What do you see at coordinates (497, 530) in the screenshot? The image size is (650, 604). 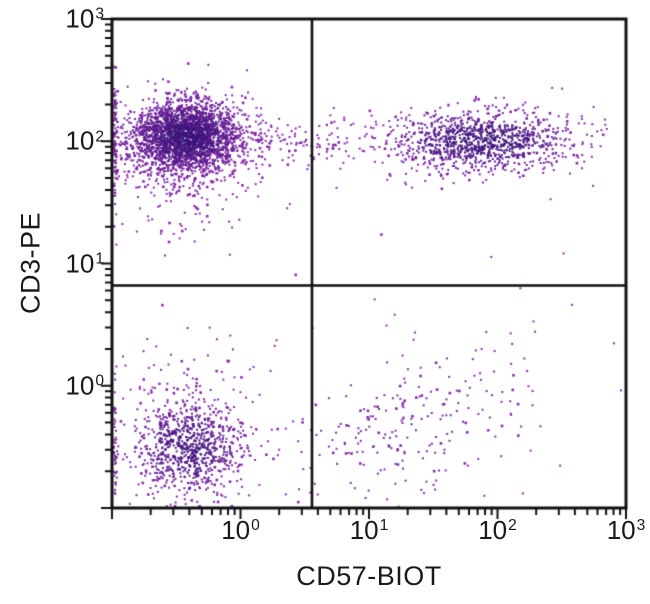 I see `x-tick-label-1e2: 102` at bounding box center [497, 530].